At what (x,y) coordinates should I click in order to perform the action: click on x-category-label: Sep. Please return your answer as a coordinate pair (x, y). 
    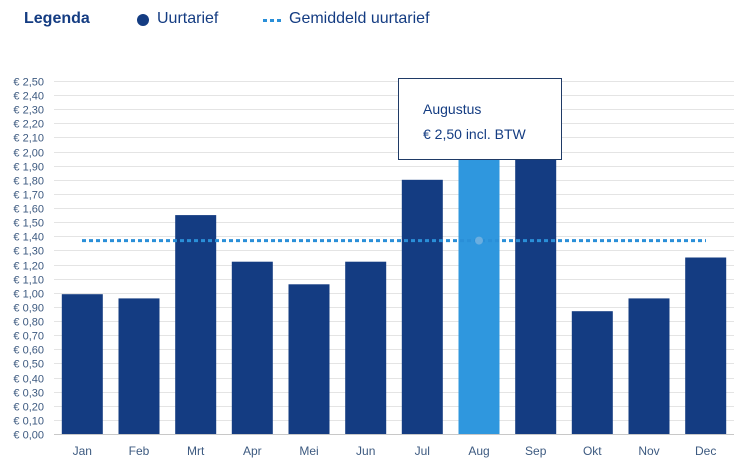
    Looking at the image, I should click on (536, 451).